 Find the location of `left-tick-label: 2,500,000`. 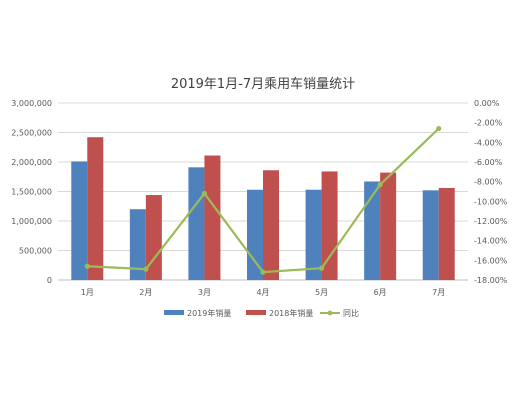

left-tick-label: 2,500,000 is located at coordinates (31, 133).